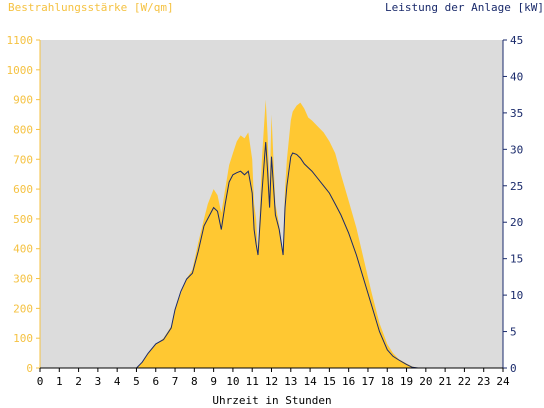 The image size is (544, 408). What do you see at coordinates (78, 381) in the screenshot?
I see `x-tick-label: 2` at bounding box center [78, 381].